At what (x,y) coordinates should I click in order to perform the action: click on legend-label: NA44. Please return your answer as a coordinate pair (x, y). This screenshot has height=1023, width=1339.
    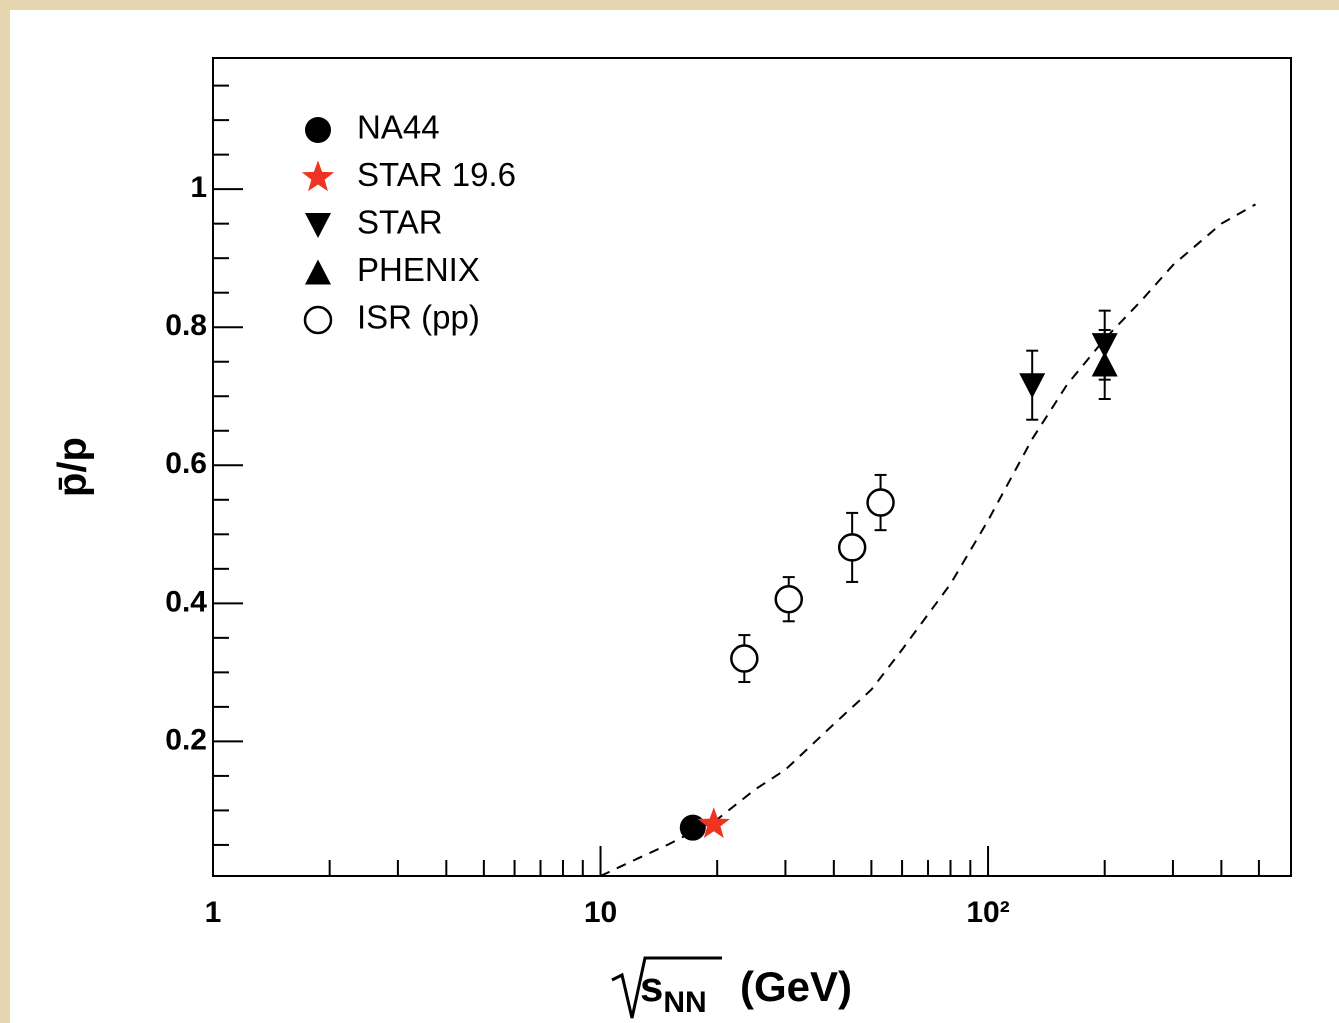
    Looking at the image, I should click on (398, 127).